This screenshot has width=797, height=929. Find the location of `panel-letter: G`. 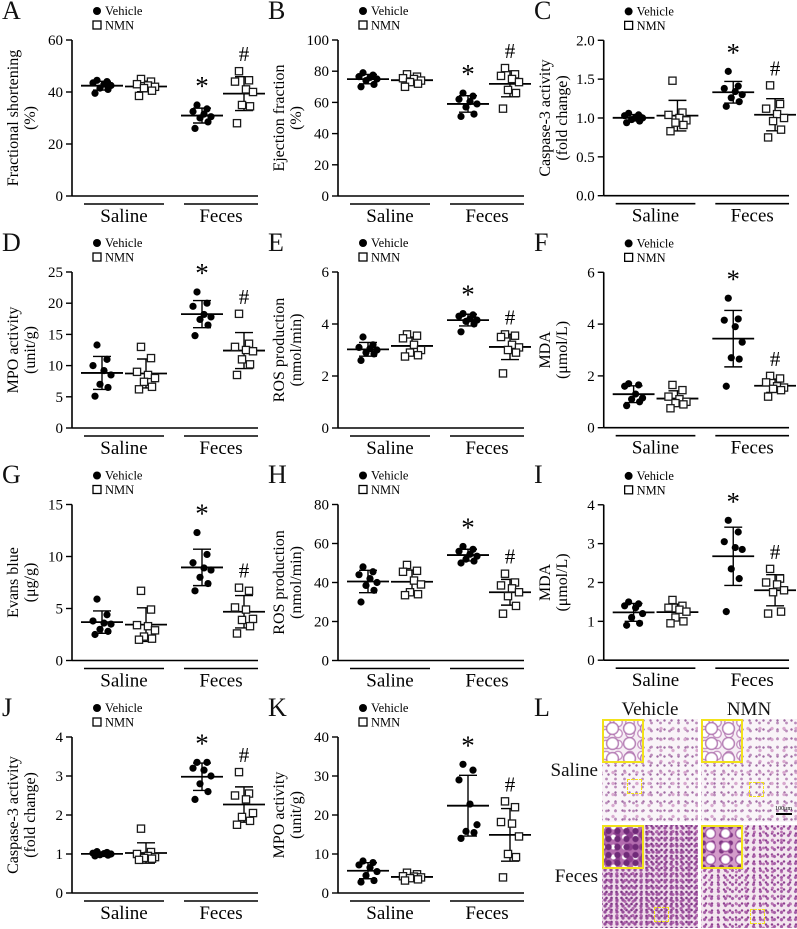

panel-letter: G is located at coordinates (11, 474).